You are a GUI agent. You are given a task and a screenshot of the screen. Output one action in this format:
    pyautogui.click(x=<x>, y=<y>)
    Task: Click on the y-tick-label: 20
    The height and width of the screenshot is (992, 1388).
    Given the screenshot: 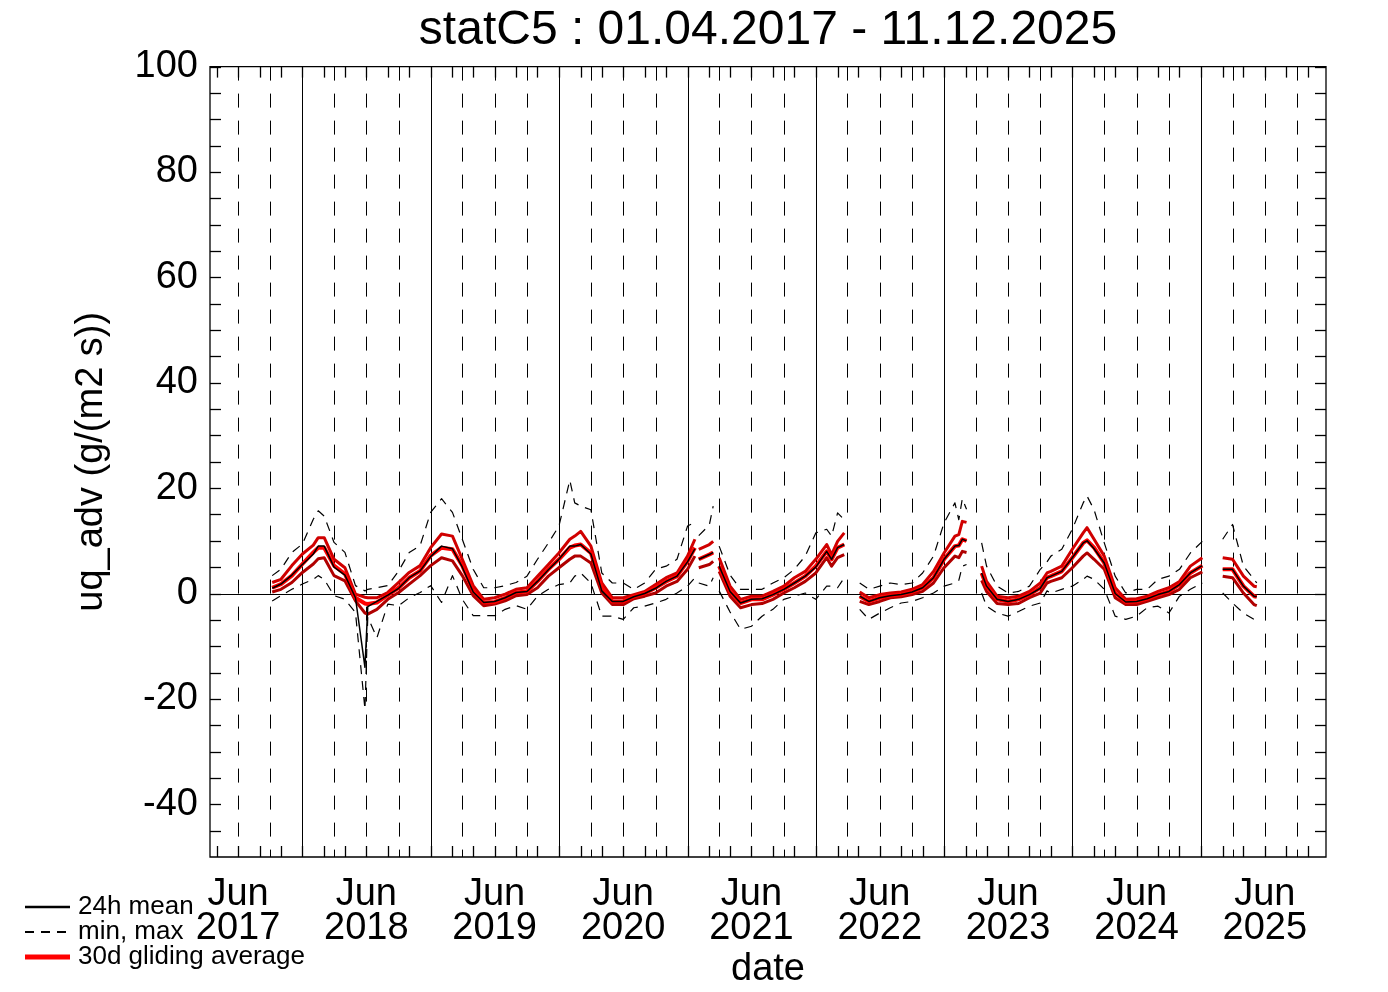 What is the action you would take?
    pyautogui.click(x=176, y=485)
    